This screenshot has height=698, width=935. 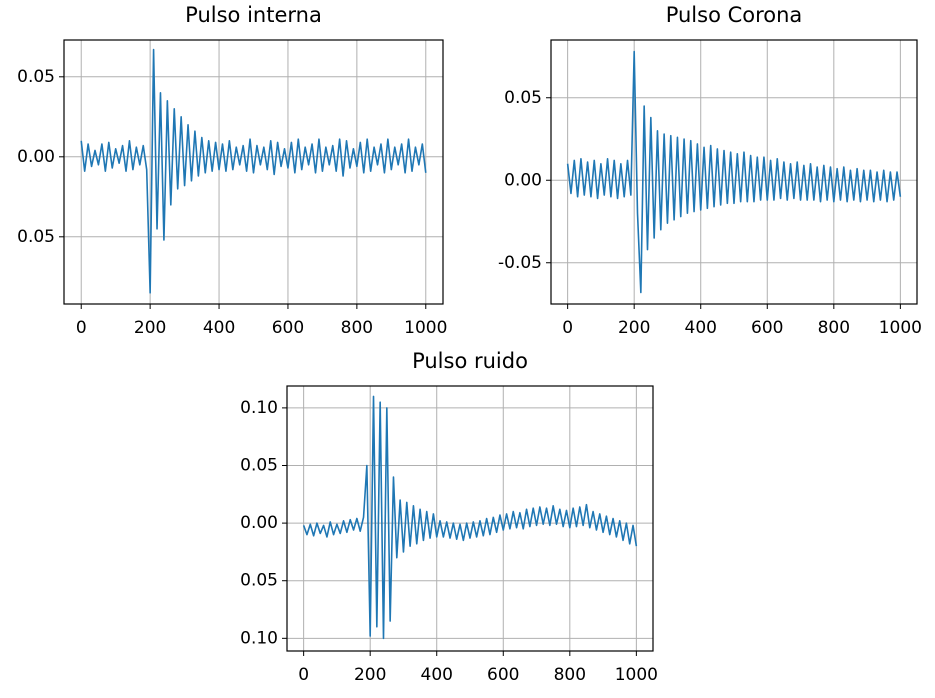 What do you see at coordinates (734, 15) in the screenshot?
I see `chart-title: Pulso Corona` at bounding box center [734, 15].